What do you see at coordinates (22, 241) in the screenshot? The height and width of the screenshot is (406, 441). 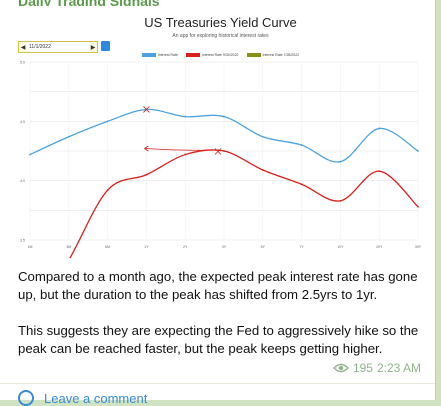 I see `y-tick-label-3: 3.5` at bounding box center [22, 241].